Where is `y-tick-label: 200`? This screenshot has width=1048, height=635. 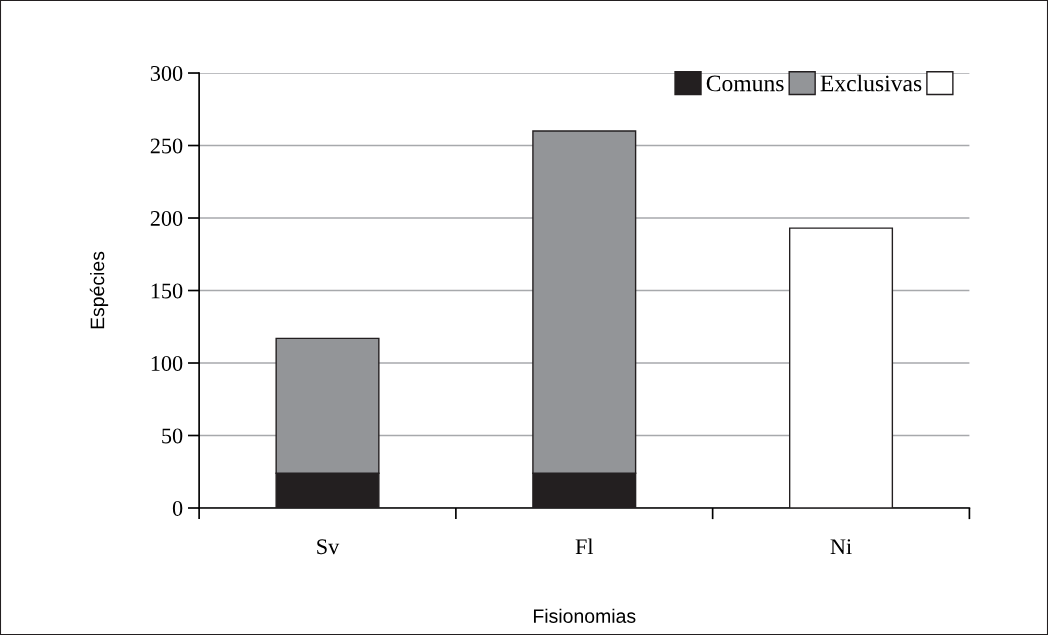
y-tick-label: 200 is located at coordinates (166, 218).